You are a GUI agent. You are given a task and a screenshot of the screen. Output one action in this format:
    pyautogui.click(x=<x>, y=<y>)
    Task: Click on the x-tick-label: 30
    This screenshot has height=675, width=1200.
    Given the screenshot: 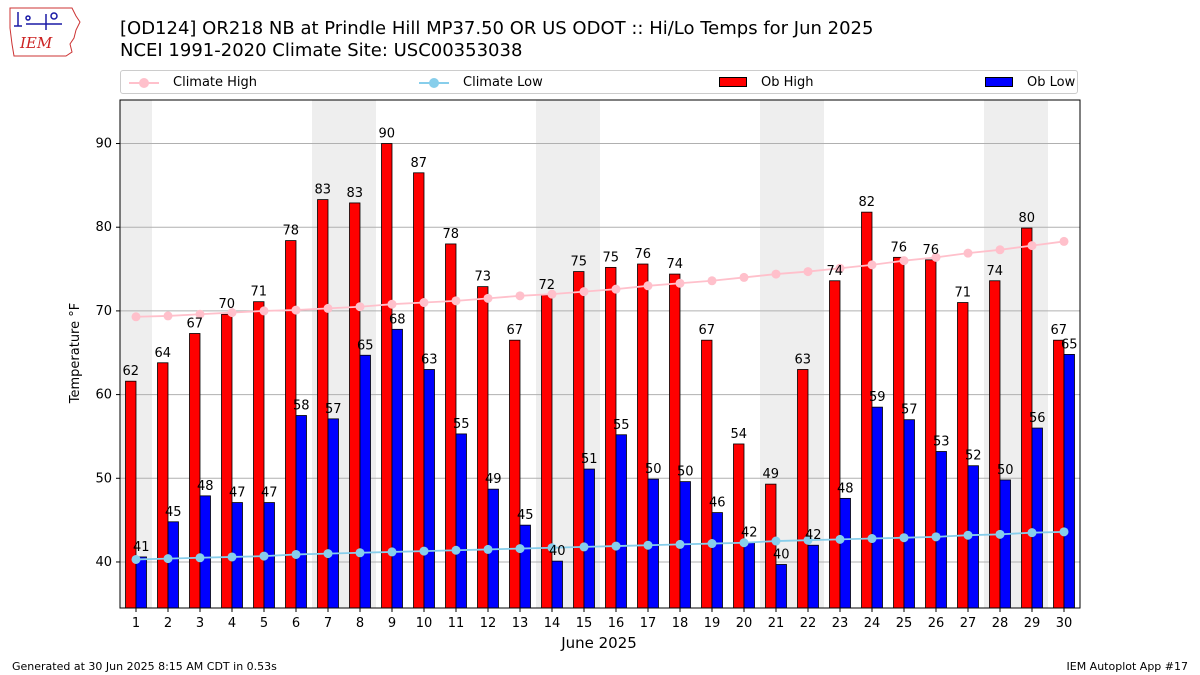 What is the action you would take?
    pyautogui.click(x=1064, y=623)
    